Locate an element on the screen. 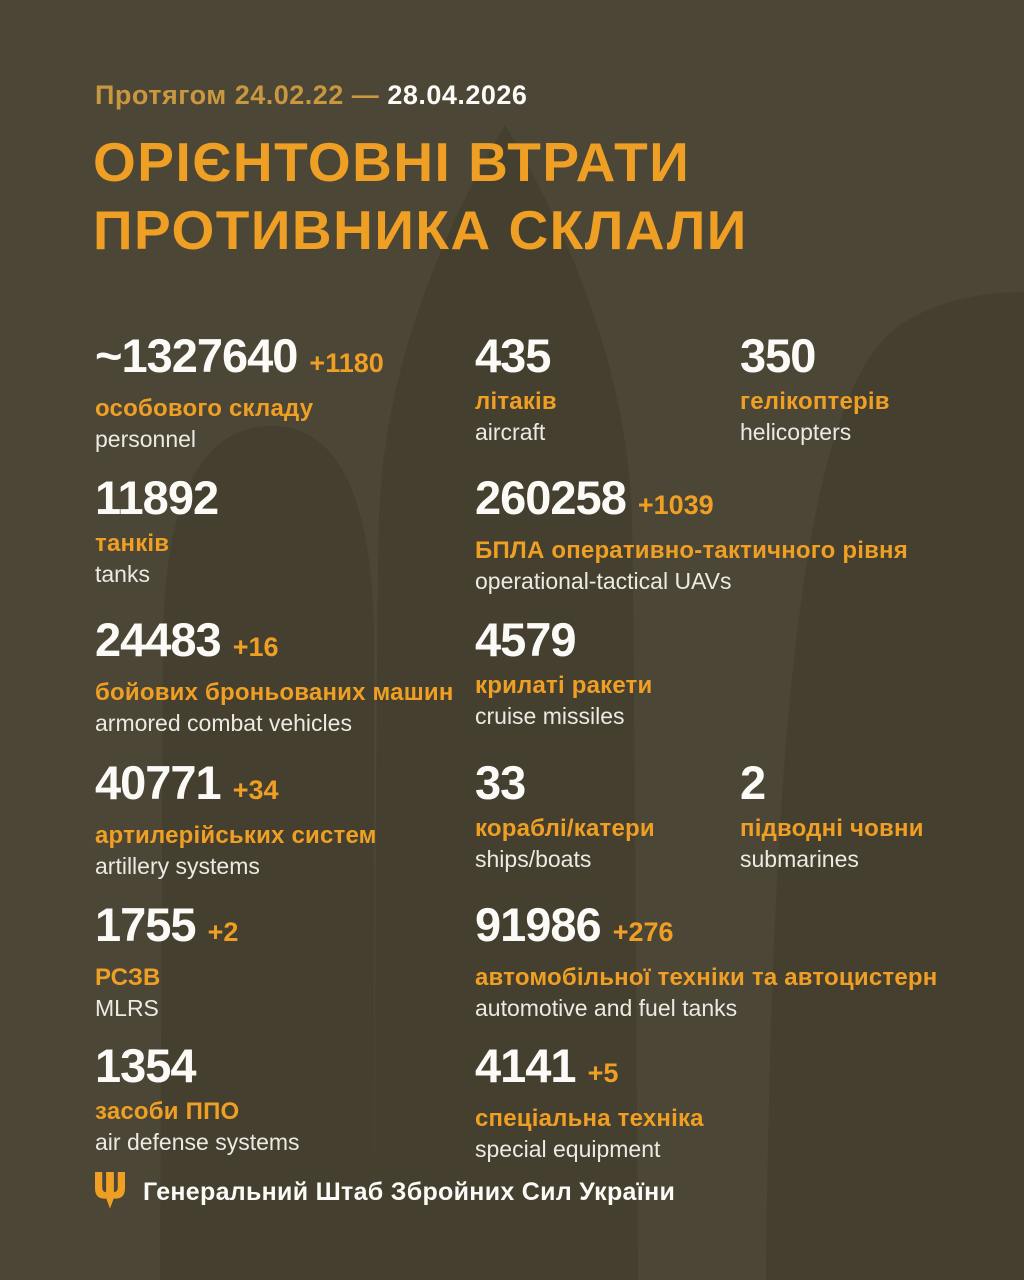 The height and width of the screenshot is (1280, 1024). title-line-2: ПРОТИВНИКА СКЛАЛИ is located at coordinates (420, 230).